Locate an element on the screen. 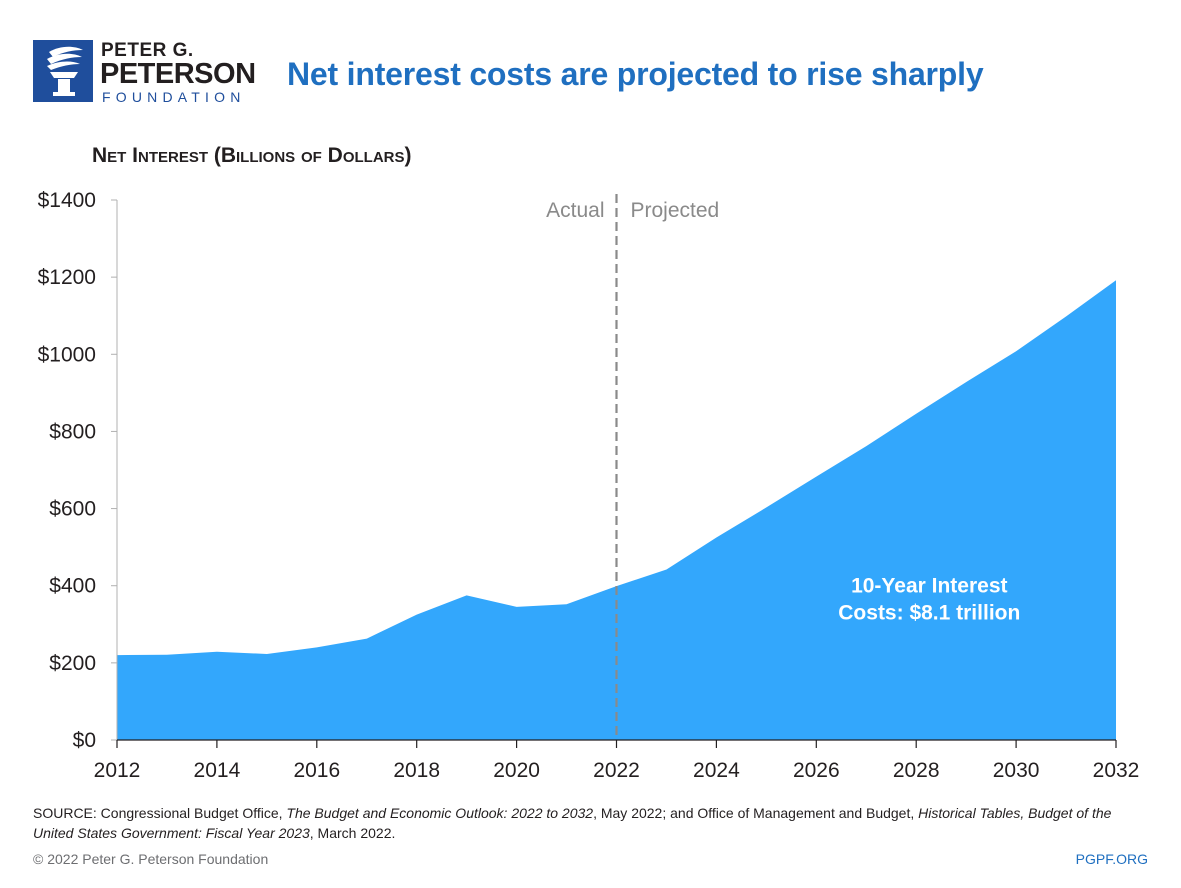 This screenshot has width=1181, height=888. x-tick-label: 2012 is located at coordinates (117, 770).